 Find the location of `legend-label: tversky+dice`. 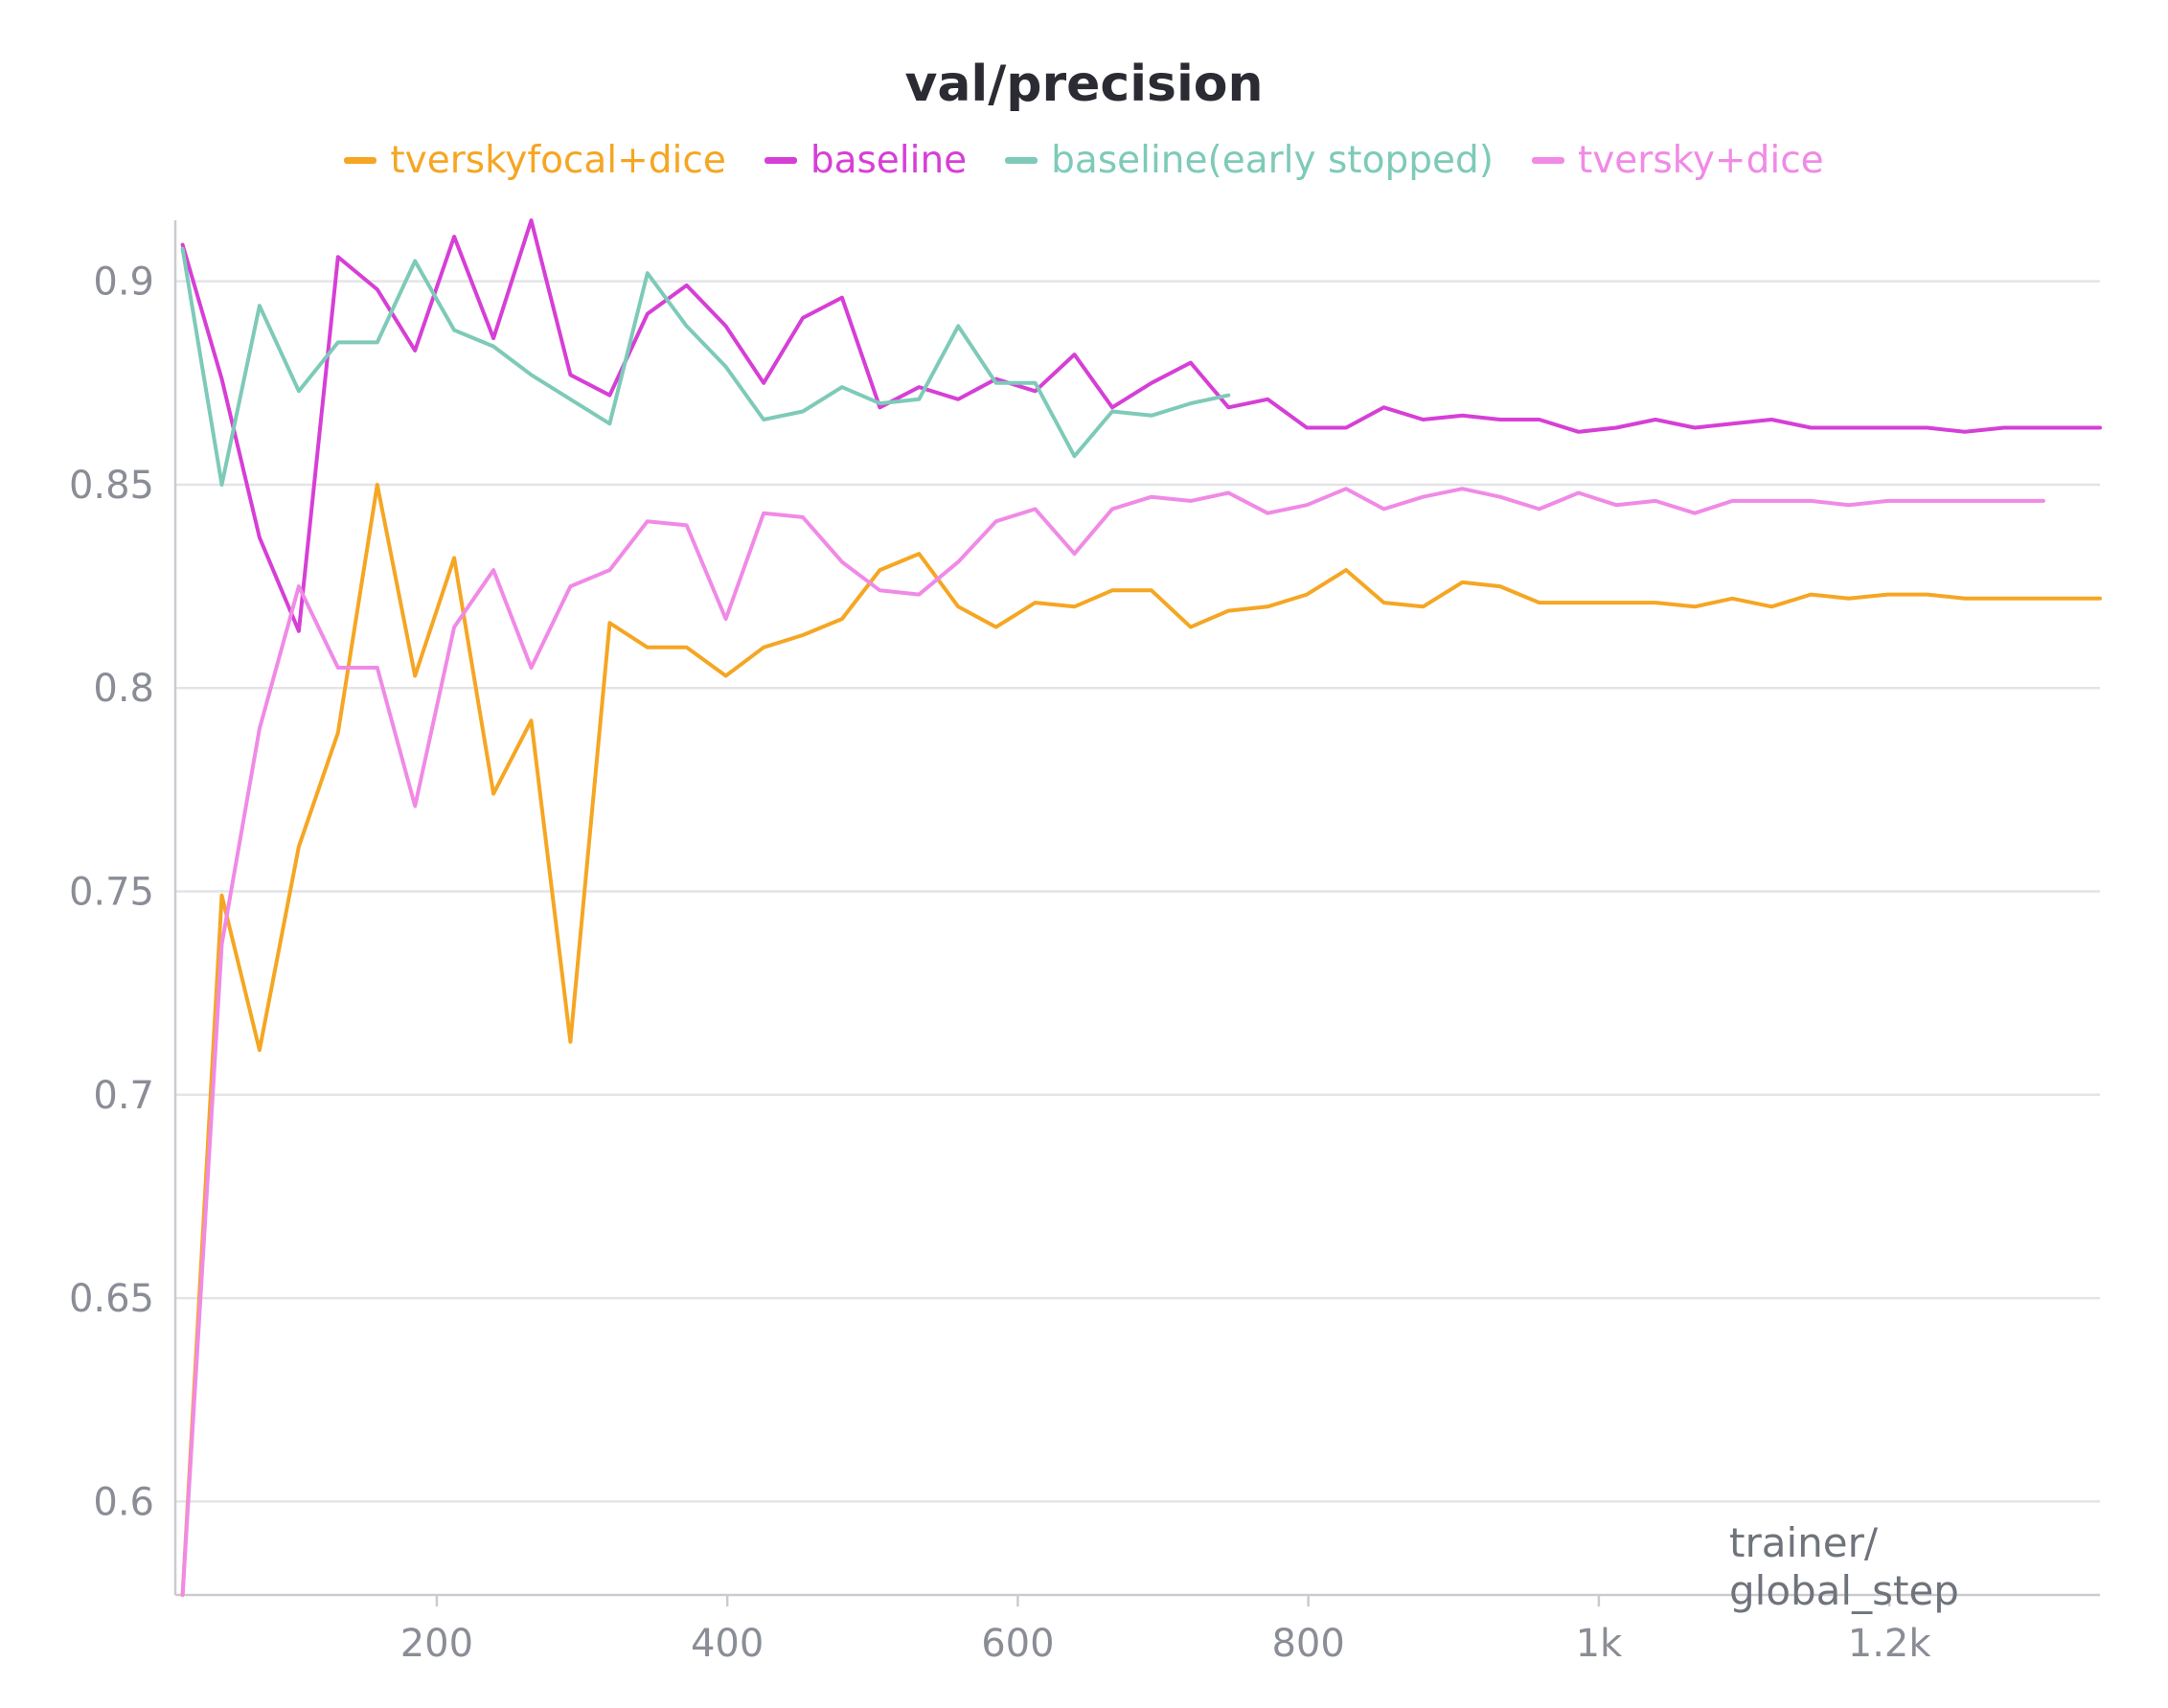

legend-label: tversky+dice is located at coordinates (1700, 160).